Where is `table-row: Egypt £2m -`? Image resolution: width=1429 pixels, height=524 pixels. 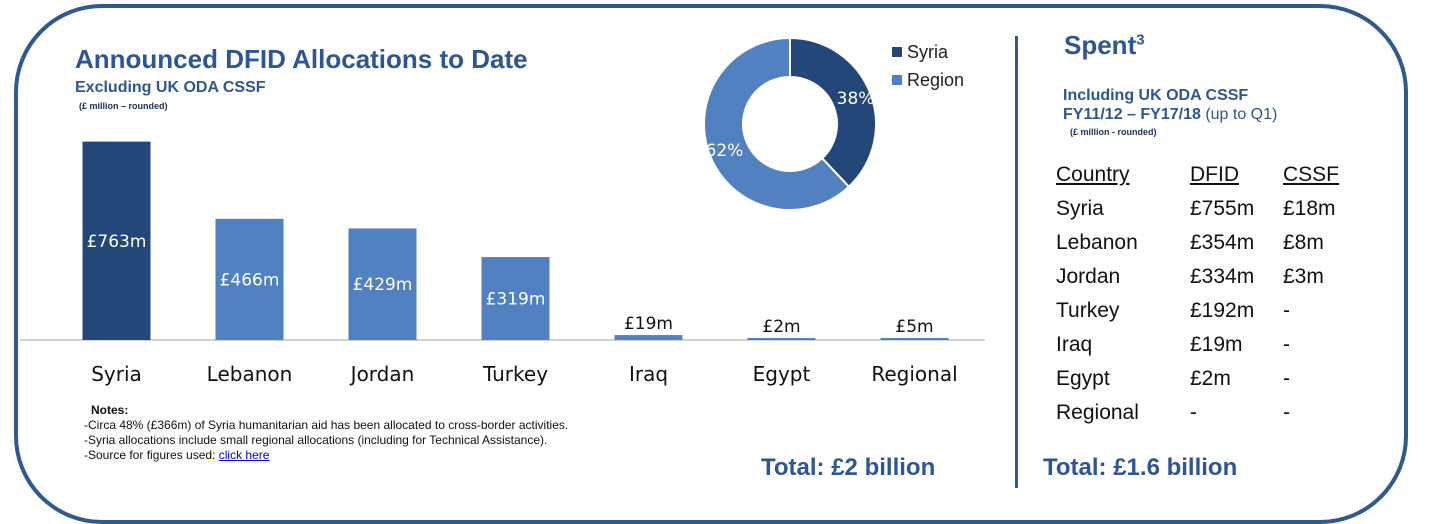 table-row: Egypt £2m - is located at coordinates (1196, 379).